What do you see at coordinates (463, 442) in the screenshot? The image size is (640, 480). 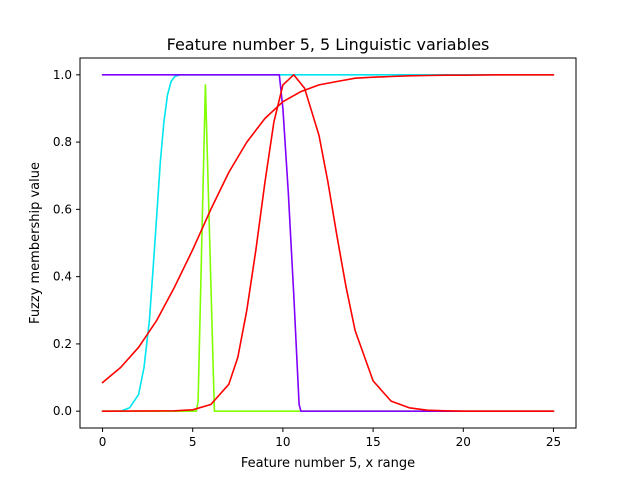 I see `x-tick-label: 20` at bounding box center [463, 442].